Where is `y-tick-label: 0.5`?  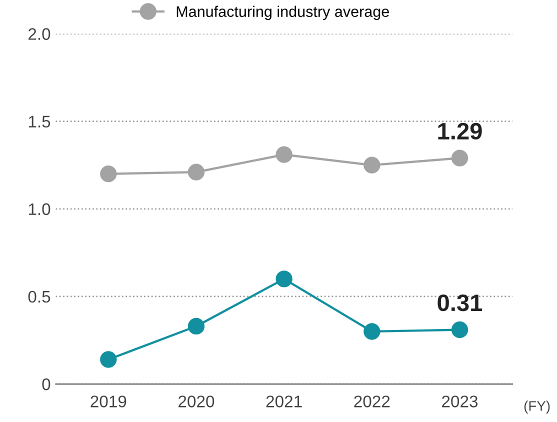 y-tick-label: 0.5 is located at coordinates (39, 296).